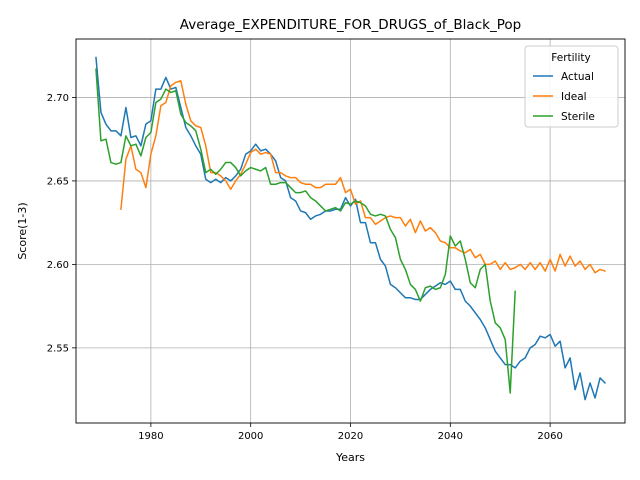 This screenshot has height=480, width=640. What do you see at coordinates (350, 457) in the screenshot?
I see `x-axis-label: Years` at bounding box center [350, 457].